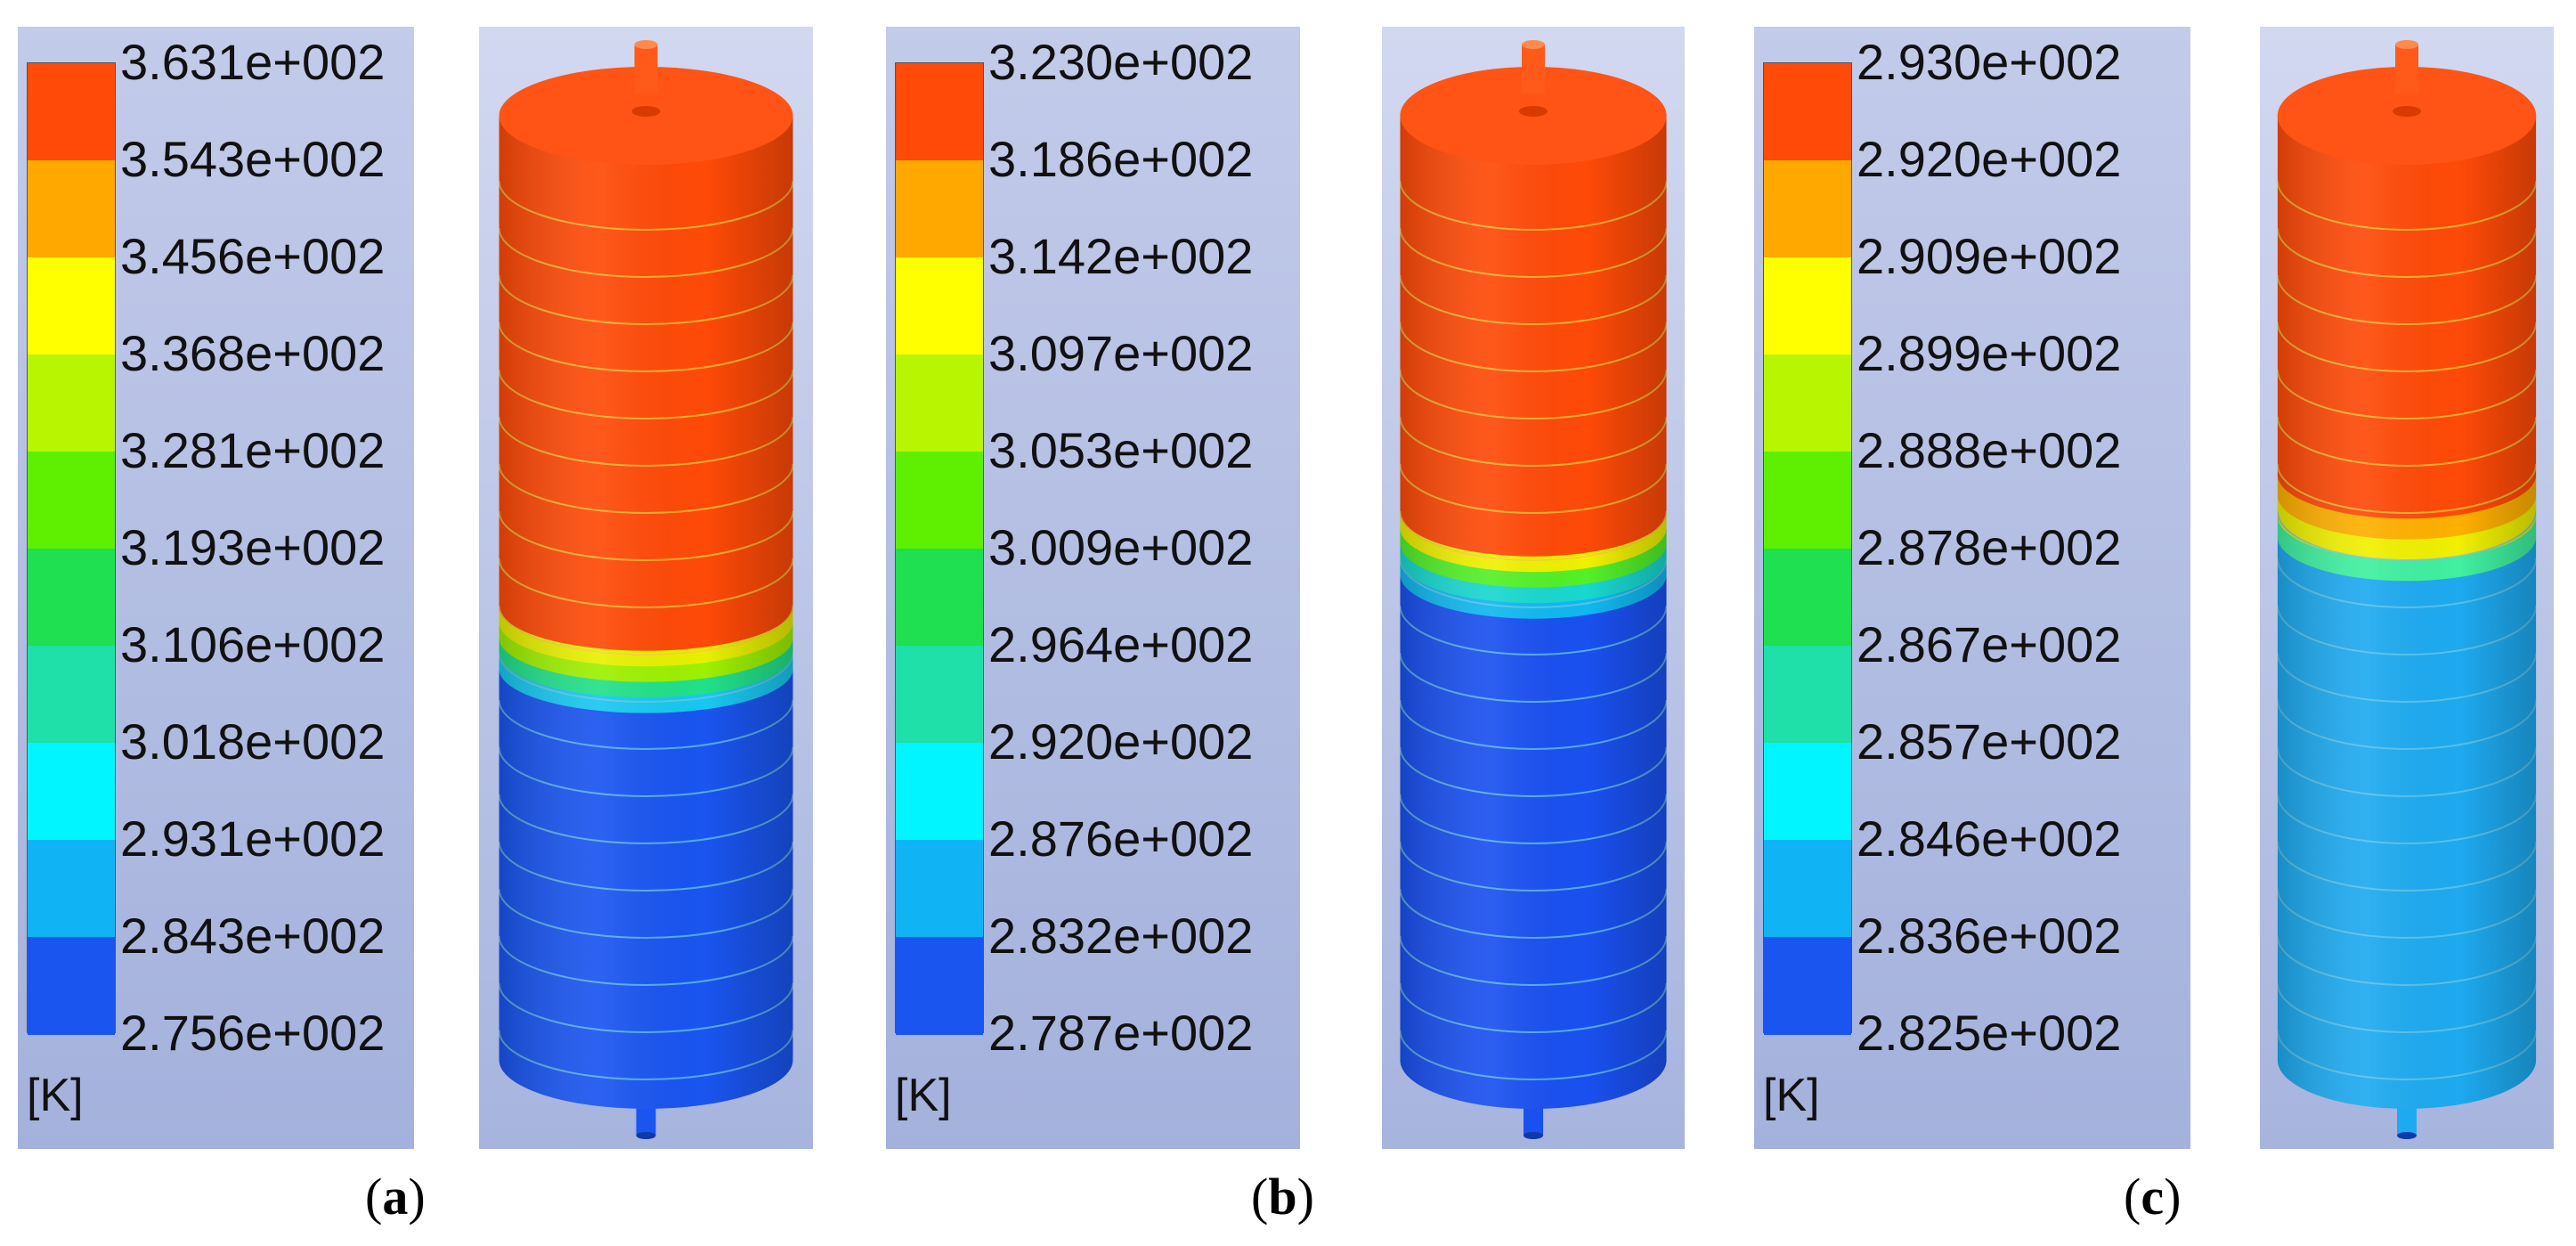 The height and width of the screenshot is (1246, 2576). I want to click on tick-label: 3.097e+002, so click(1121, 353).